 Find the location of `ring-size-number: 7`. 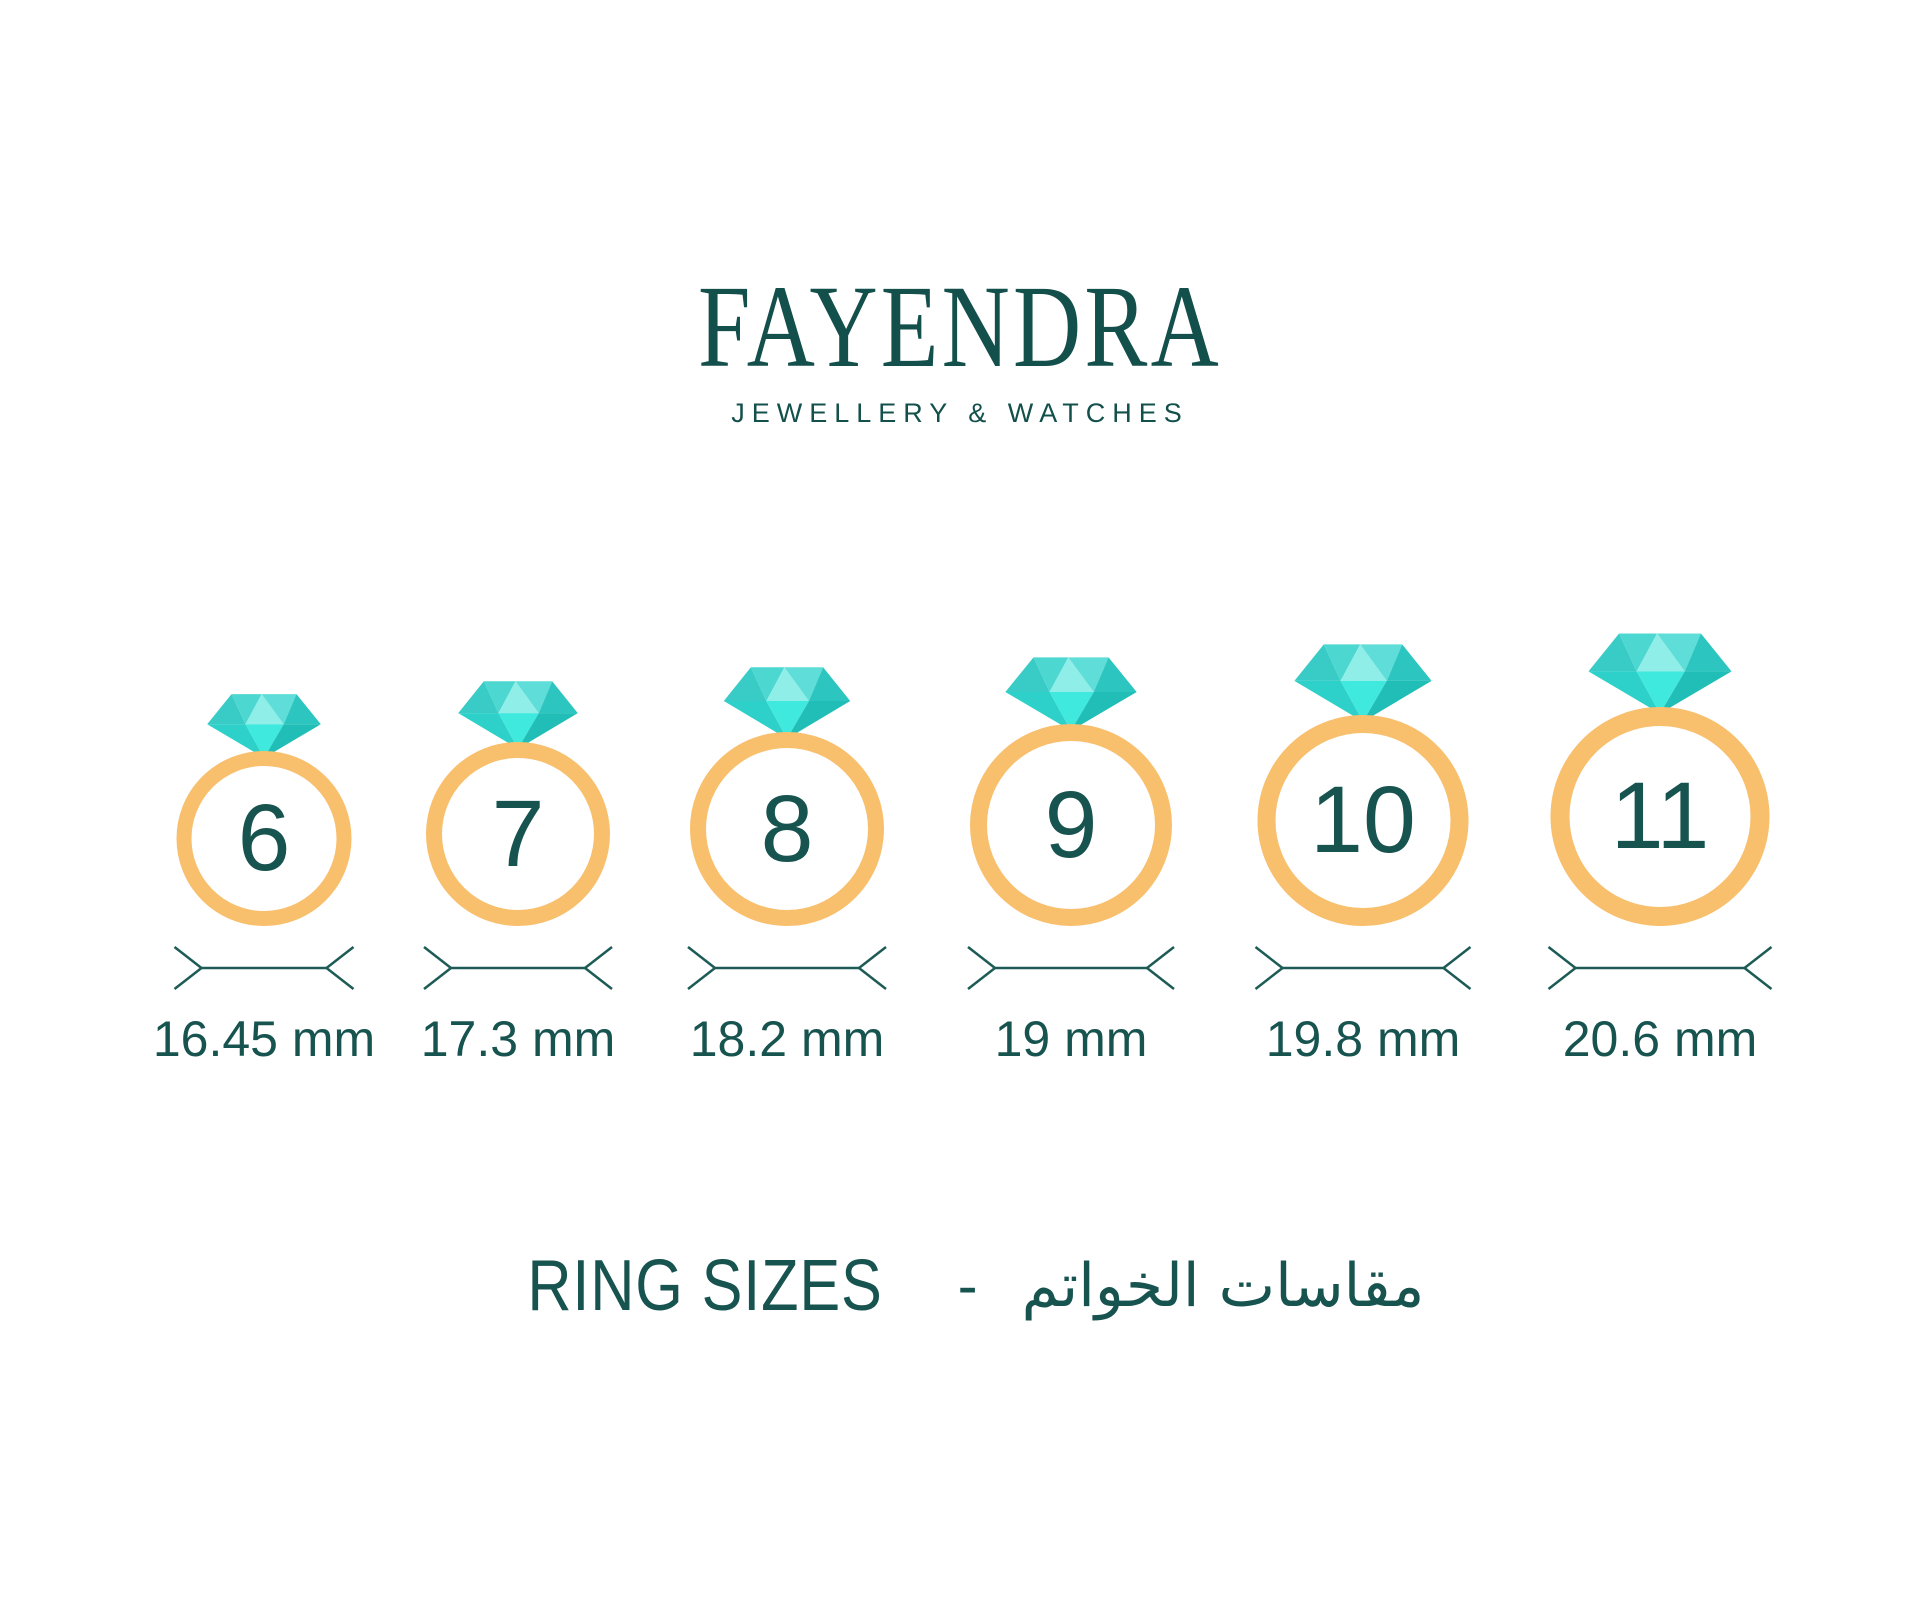

ring-size-number: 7 is located at coordinates (518, 833).